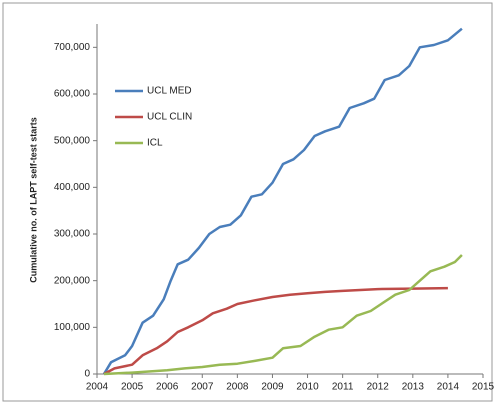  What do you see at coordinates (72, 327) in the screenshot?
I see `y-tick-label: 100,000` at bounding box center [72, 327].